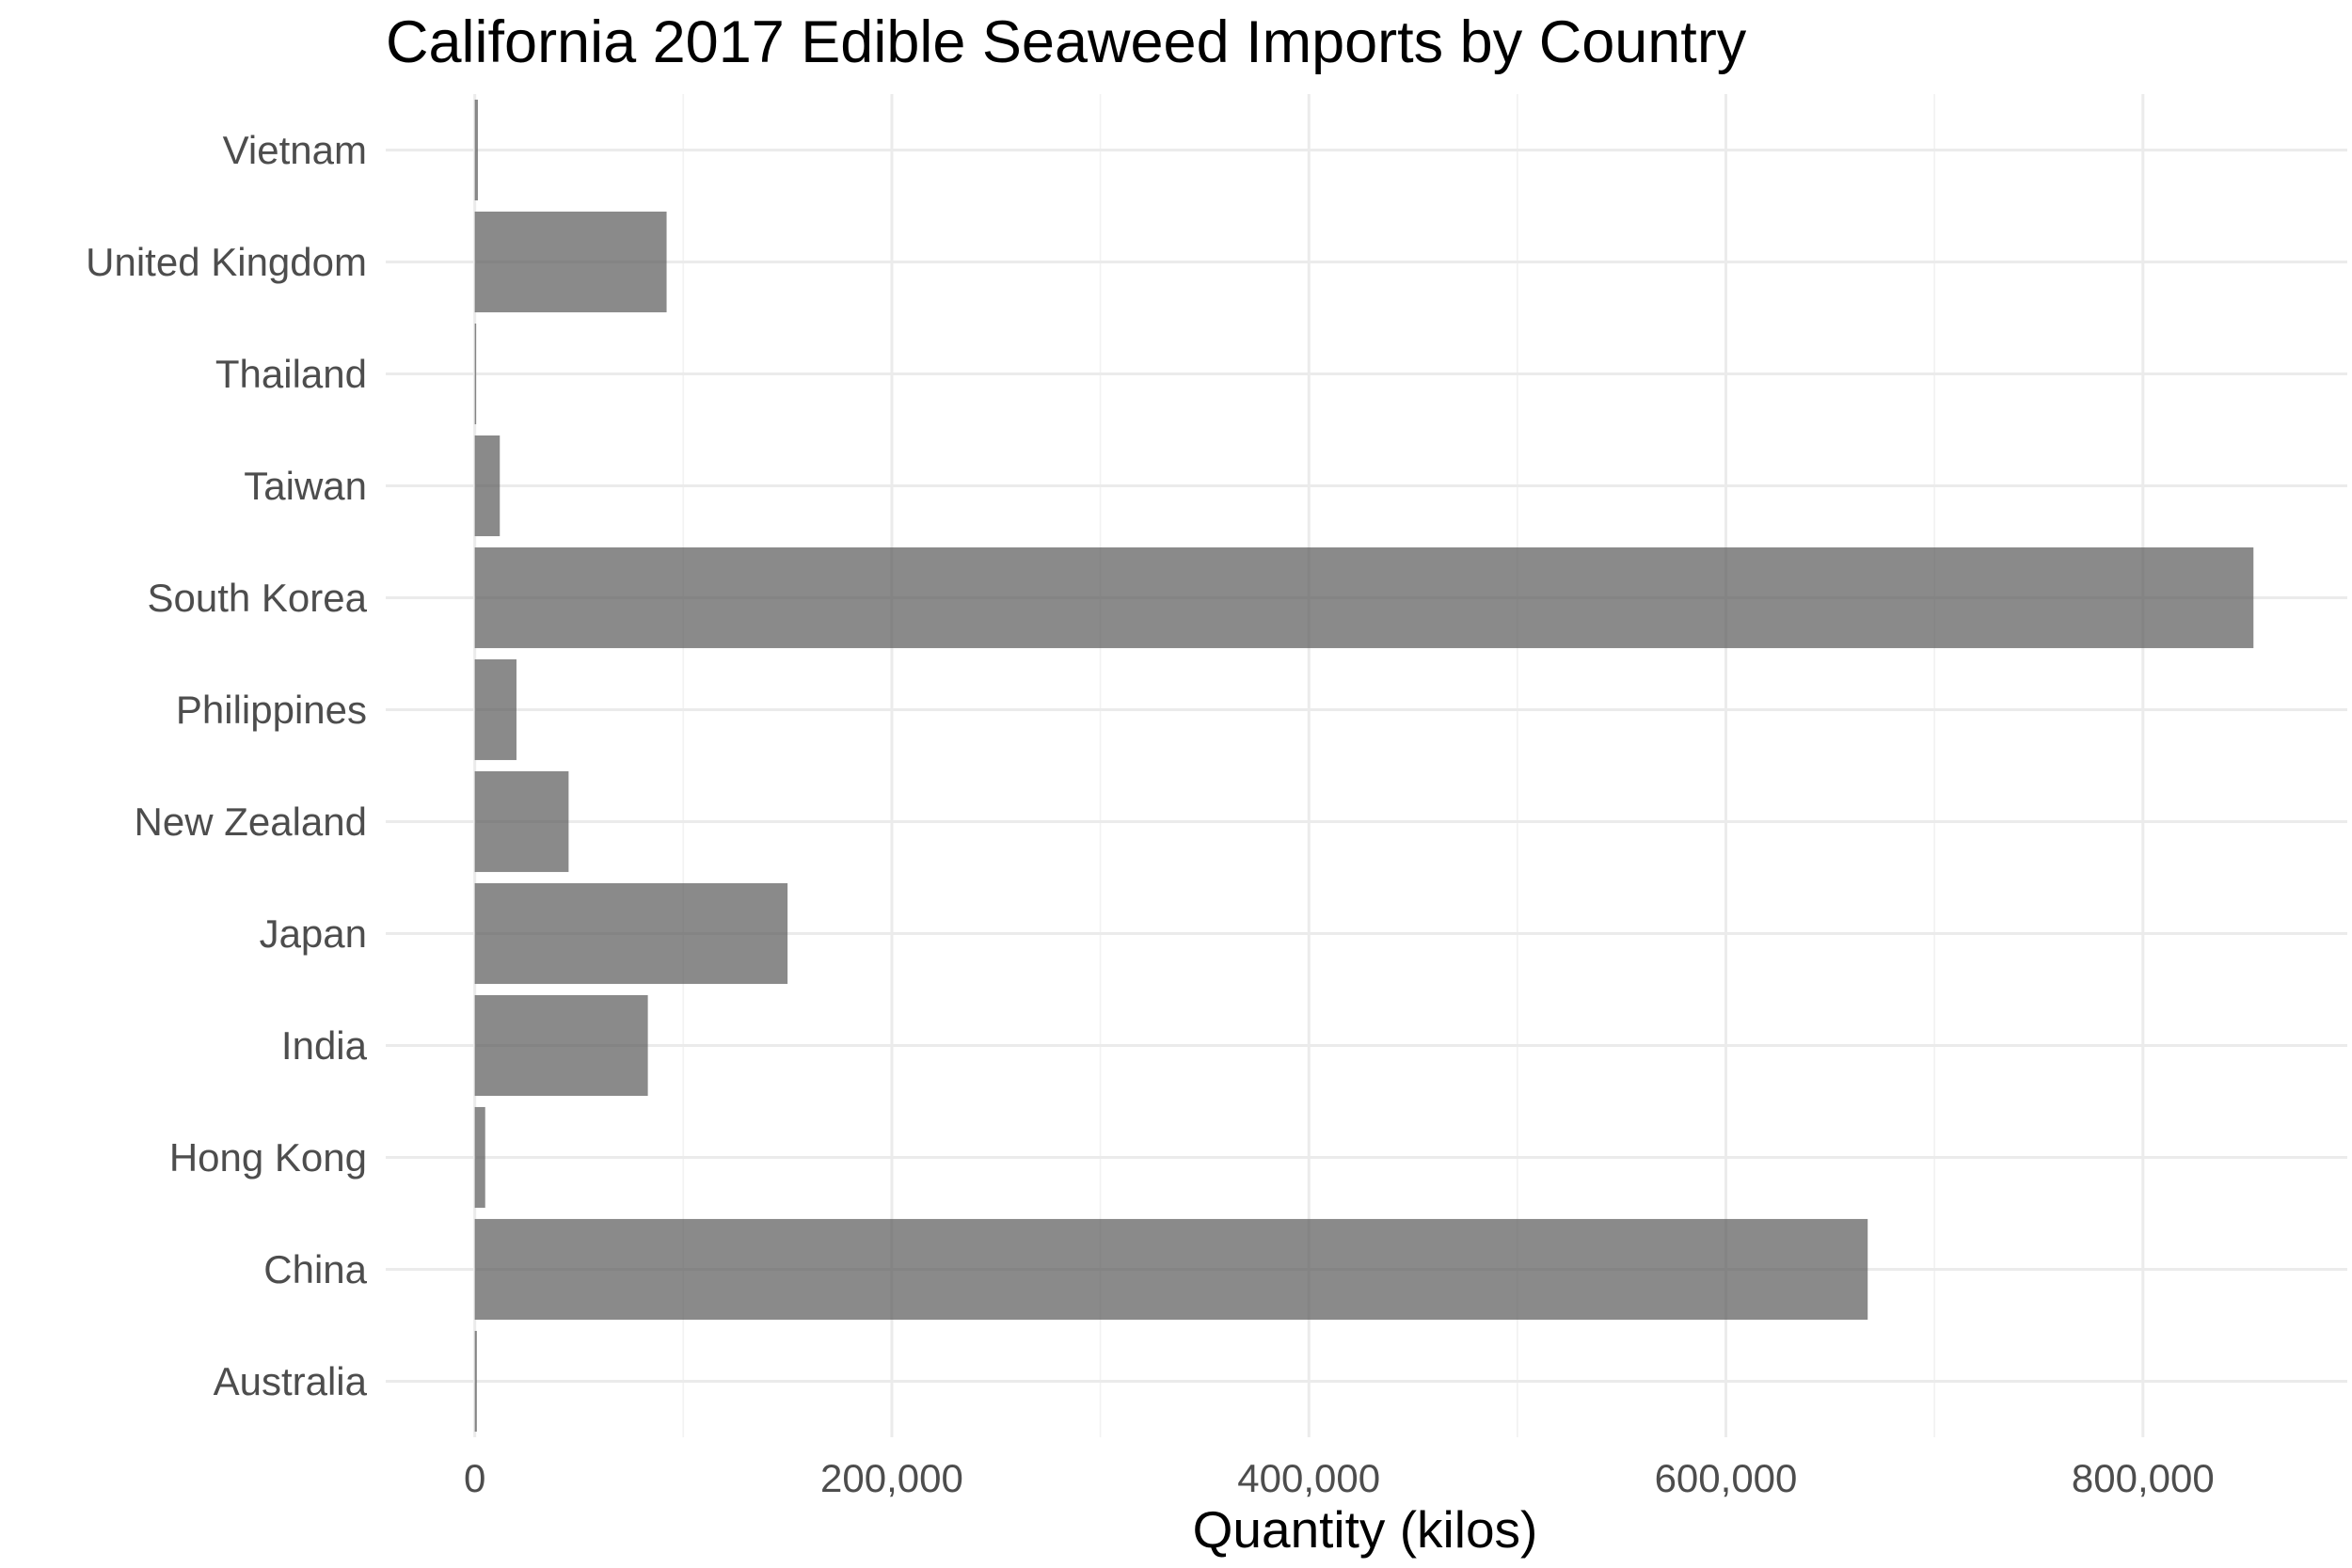  I want to click on bar-south-korea, so click(1364, 597).